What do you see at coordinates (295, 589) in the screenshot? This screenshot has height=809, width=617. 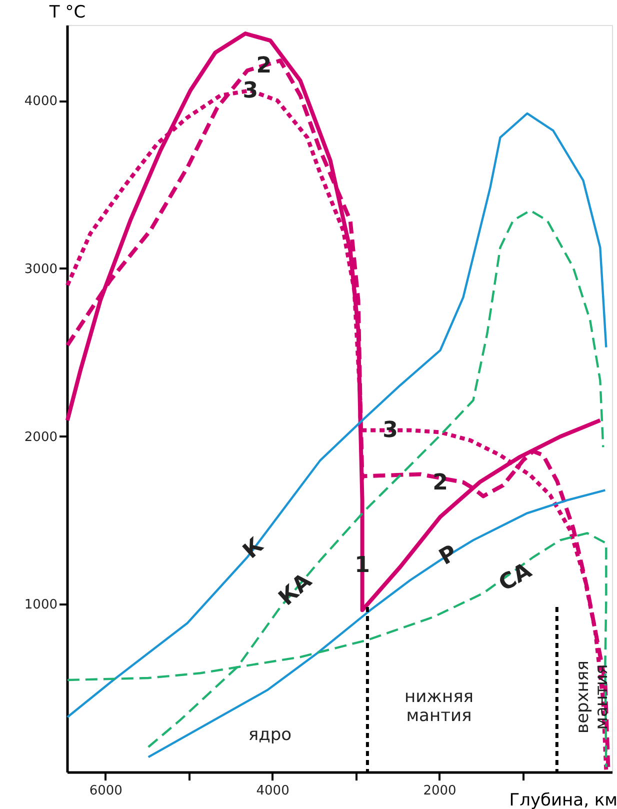 I see `annotation: КА` at bounding box center [295, 589].